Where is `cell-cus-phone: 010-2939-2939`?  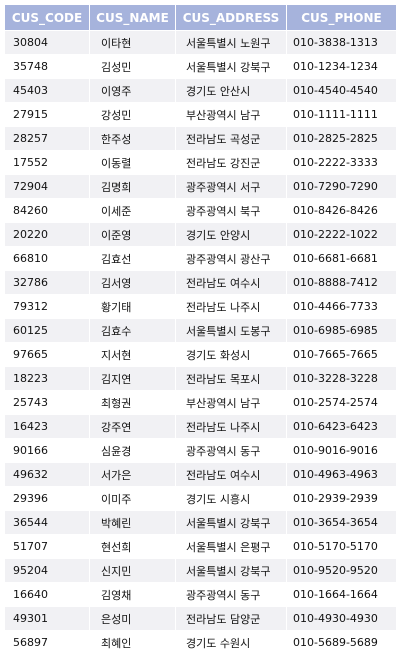 cell-cus-phone: 010-2939-2939 is located at coordinates (341, 498).